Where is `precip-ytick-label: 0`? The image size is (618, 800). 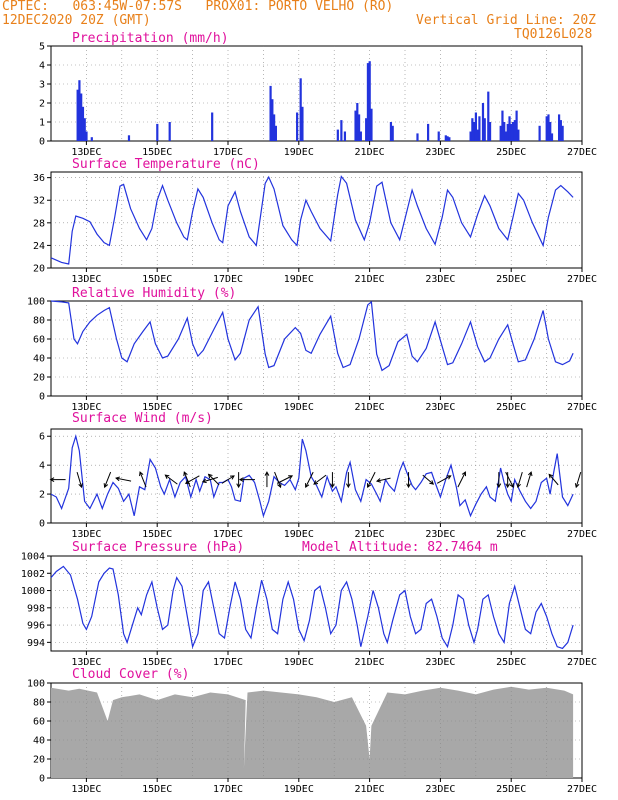 precip-ytick-label: 0 is located at coordinates (42, 142).